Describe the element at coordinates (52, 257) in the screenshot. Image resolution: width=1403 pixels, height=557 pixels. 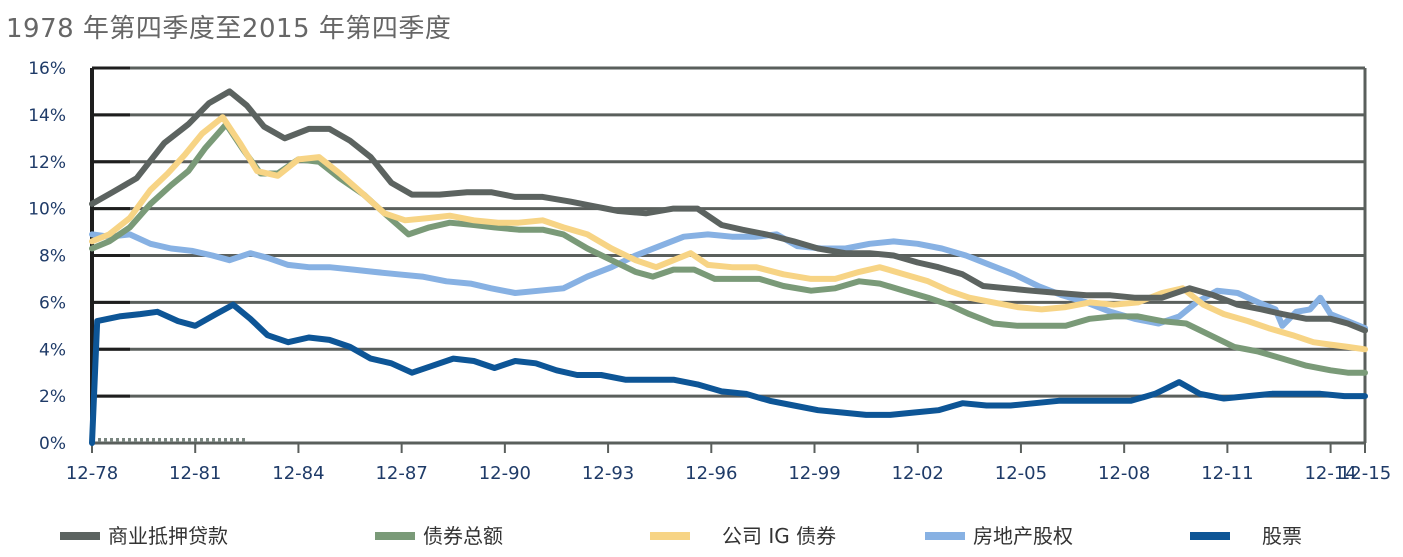
I see `y-tick-label: 8%` at that location.